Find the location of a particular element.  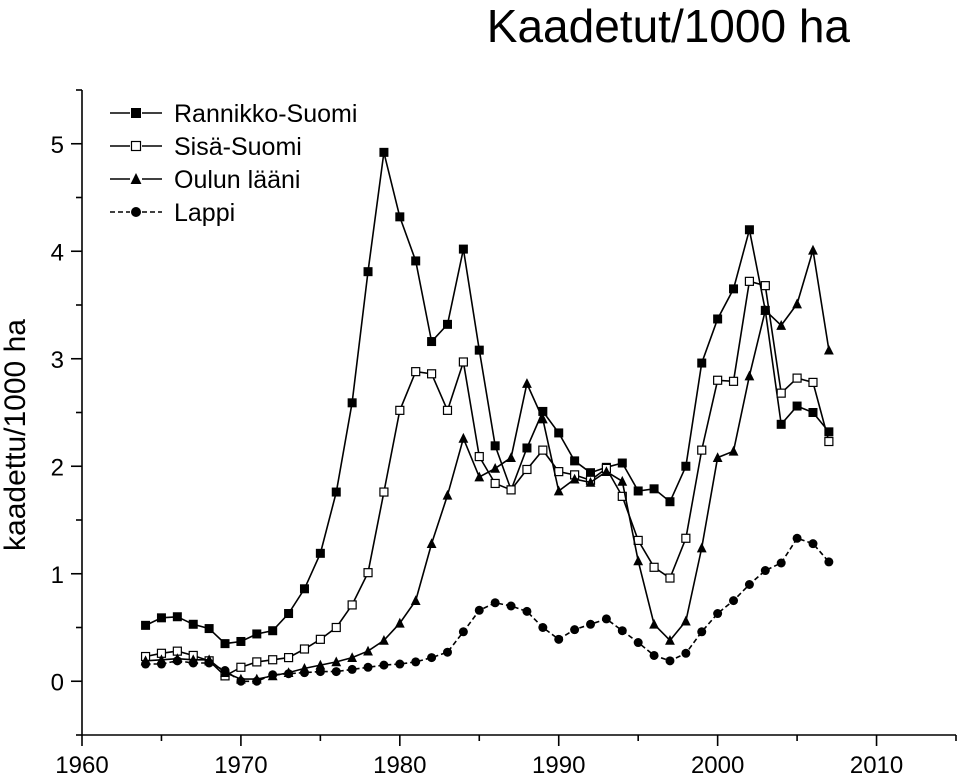

y-tick-label: 1 is located at coordinates (57, 575).